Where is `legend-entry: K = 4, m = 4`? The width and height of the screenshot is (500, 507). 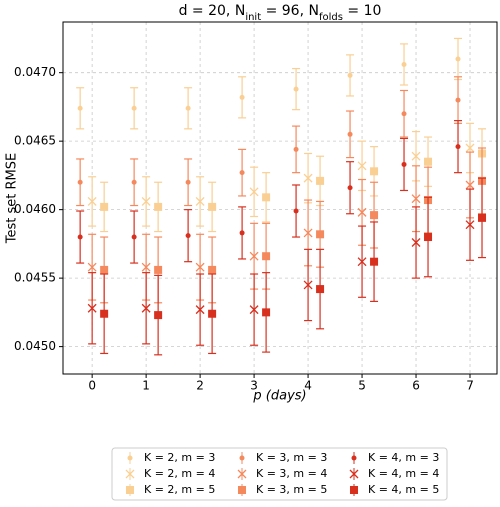
legend-entry: K = 4, m = 4 is located at coordinates (394, 473).